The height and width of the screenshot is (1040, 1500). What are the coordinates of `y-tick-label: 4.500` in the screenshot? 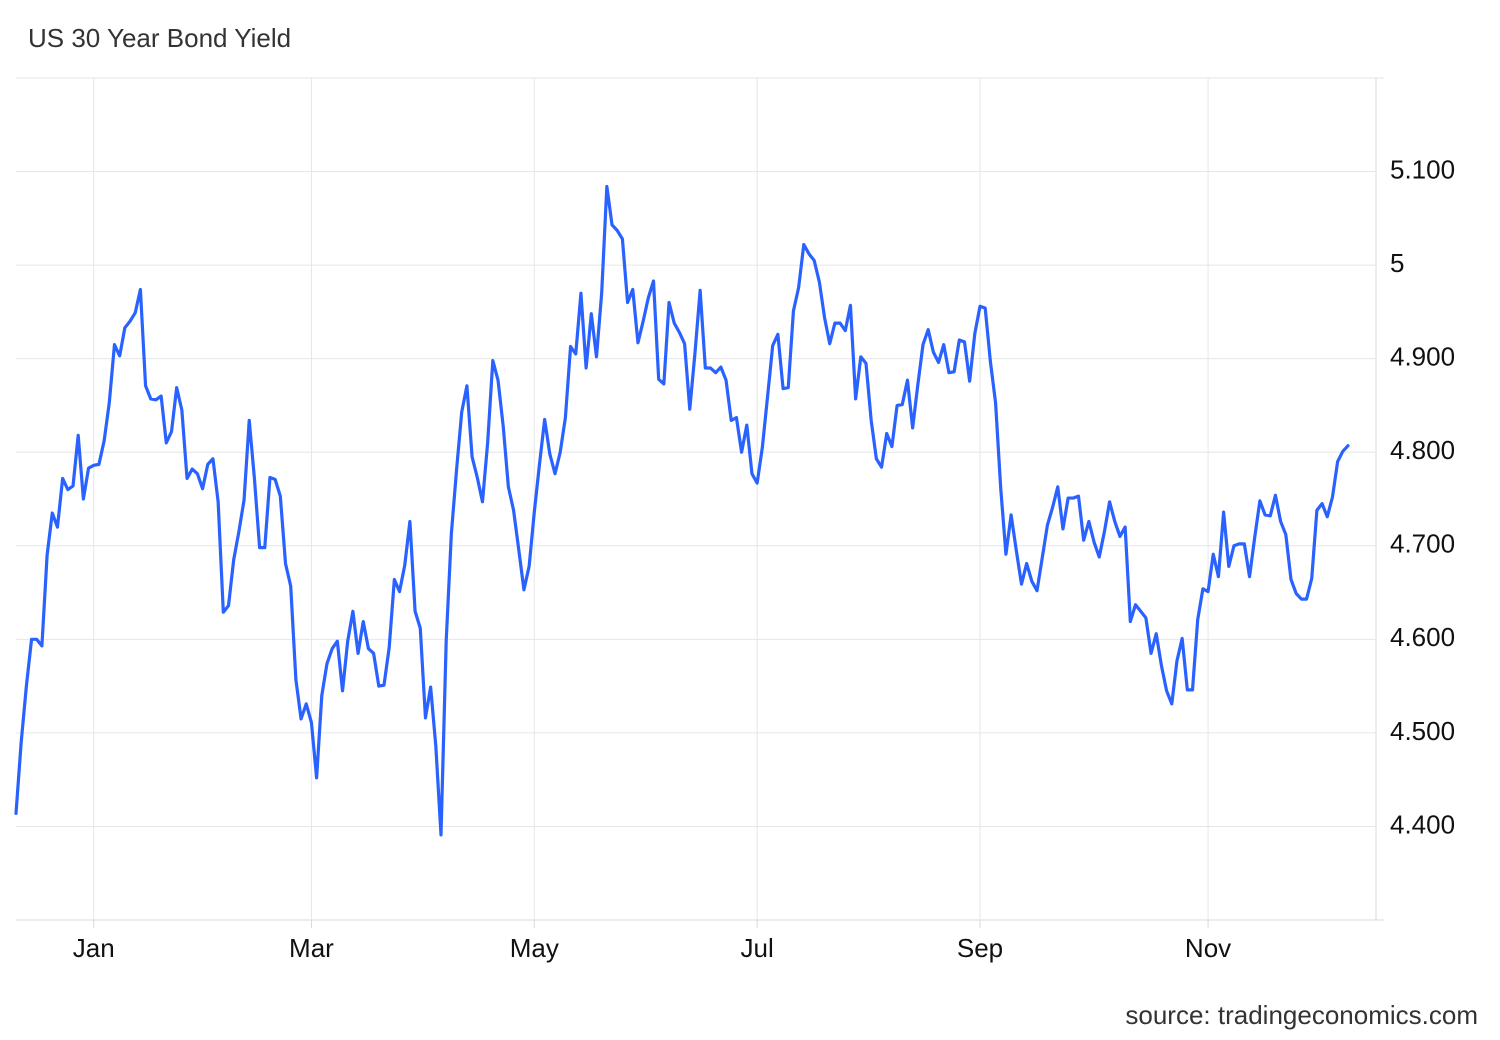 It's located at (1422, 731).